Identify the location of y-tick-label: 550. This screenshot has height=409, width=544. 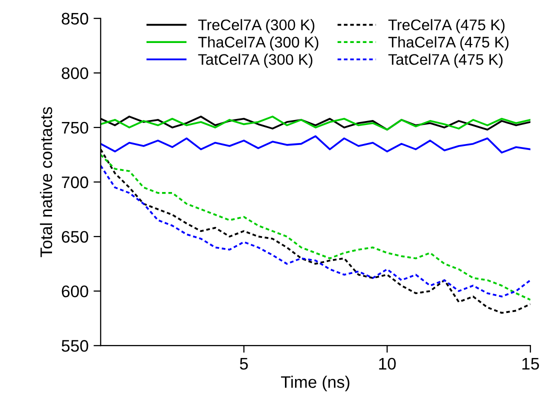
(75, 346).